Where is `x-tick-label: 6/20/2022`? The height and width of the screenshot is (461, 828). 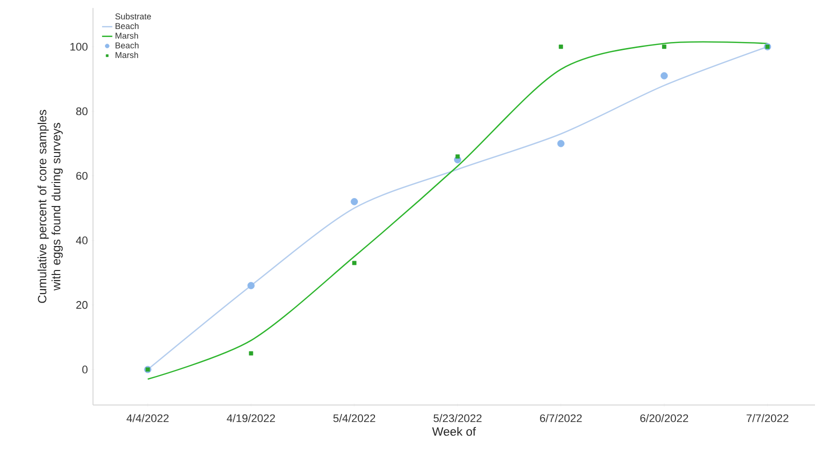 x-tick-label: 6/20/2022 is located at coordinates (664, 418).